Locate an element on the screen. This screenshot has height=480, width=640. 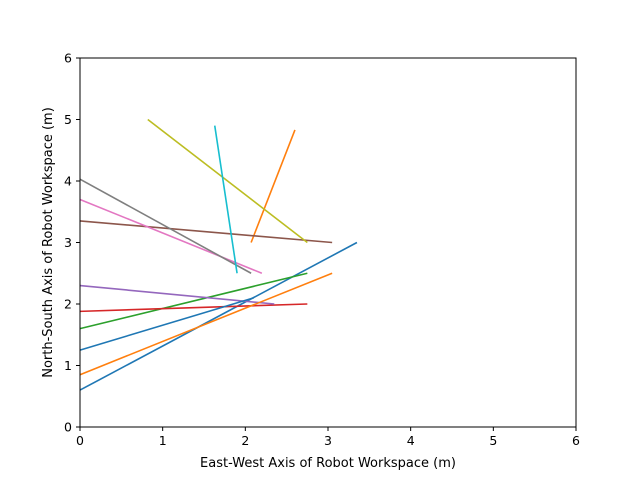
x-tick-label: 4 is located at coordinates (411, 440).